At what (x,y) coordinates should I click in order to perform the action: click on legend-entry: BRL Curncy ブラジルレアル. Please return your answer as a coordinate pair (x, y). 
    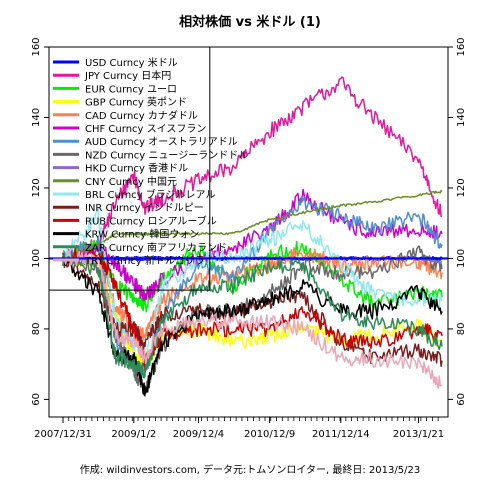
    Looking at the image, I should click on (150, 194).